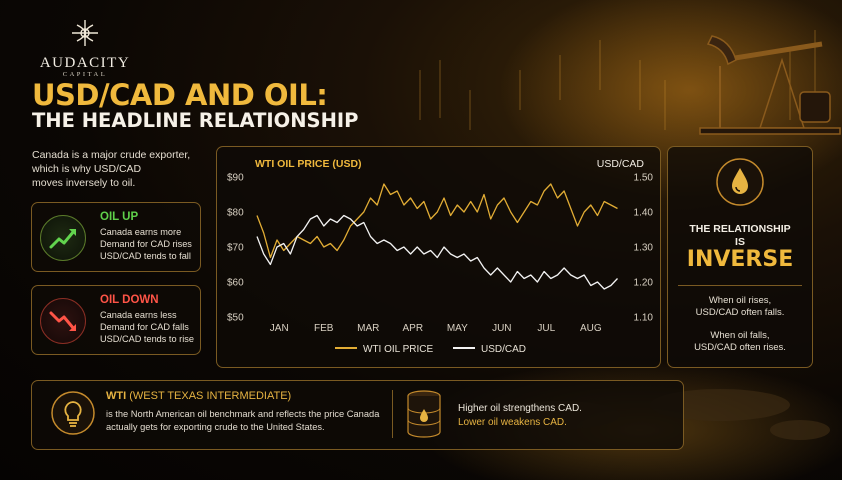  What do you see at coordinates (210, 396) in the screenshot?
I see `wti-title-sub: (WEST TEXAS INTERMEDIATE)` at bounding box center [210, 396].